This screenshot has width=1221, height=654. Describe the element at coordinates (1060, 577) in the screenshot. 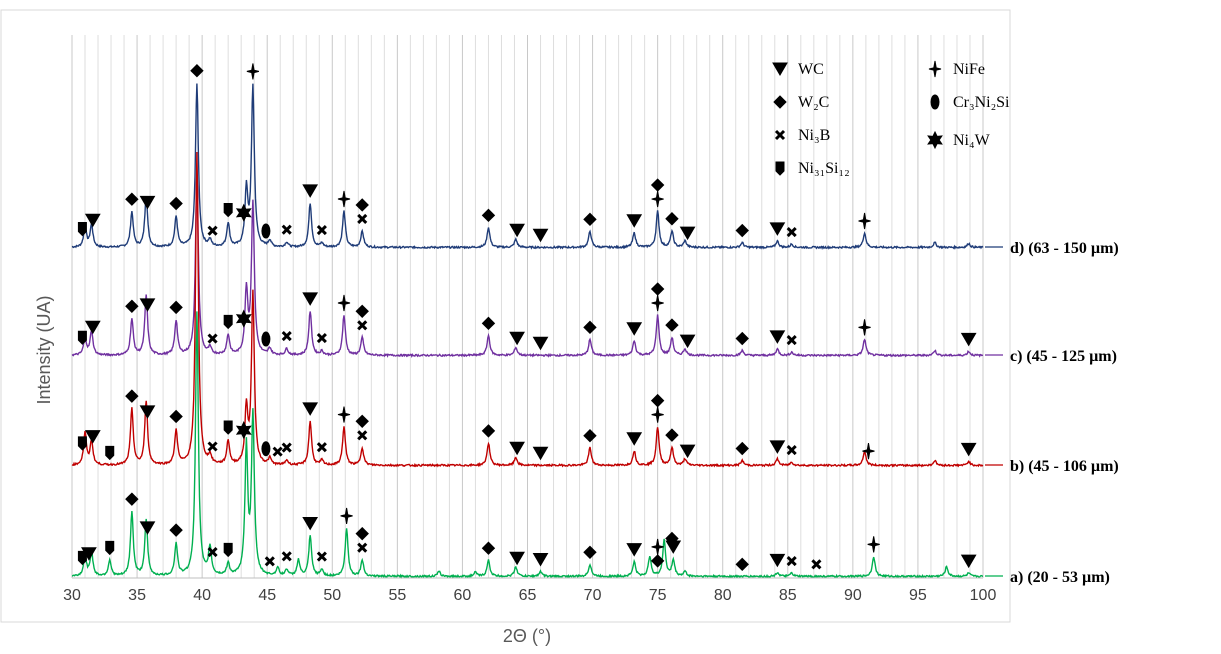

I see `series-label-a: a) (20 - 53 µm)` at that location.